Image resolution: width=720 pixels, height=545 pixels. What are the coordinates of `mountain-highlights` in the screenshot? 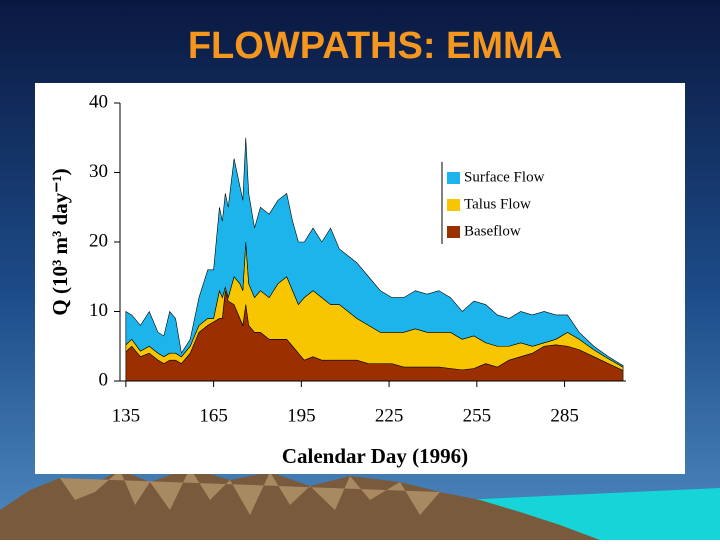 It's located at (250, 491).